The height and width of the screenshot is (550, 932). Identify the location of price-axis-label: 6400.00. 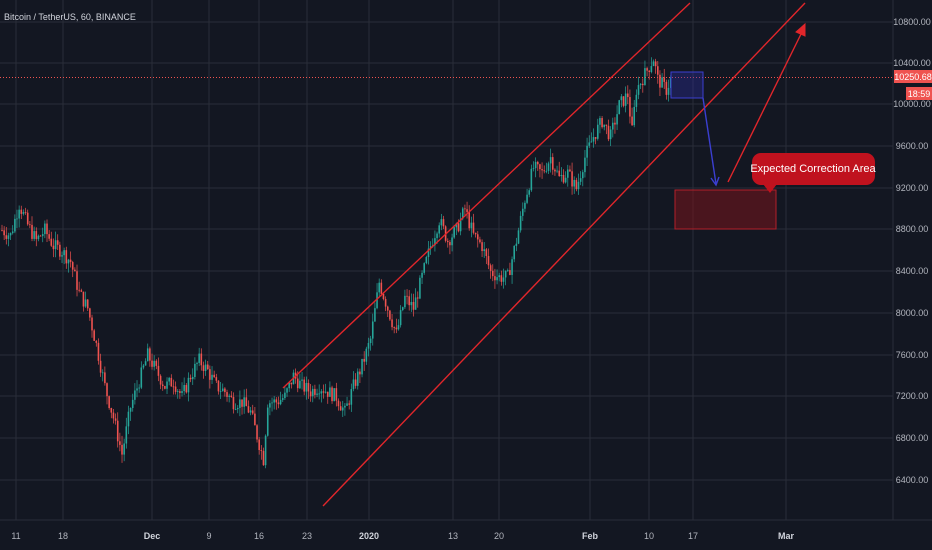
(912, 480).